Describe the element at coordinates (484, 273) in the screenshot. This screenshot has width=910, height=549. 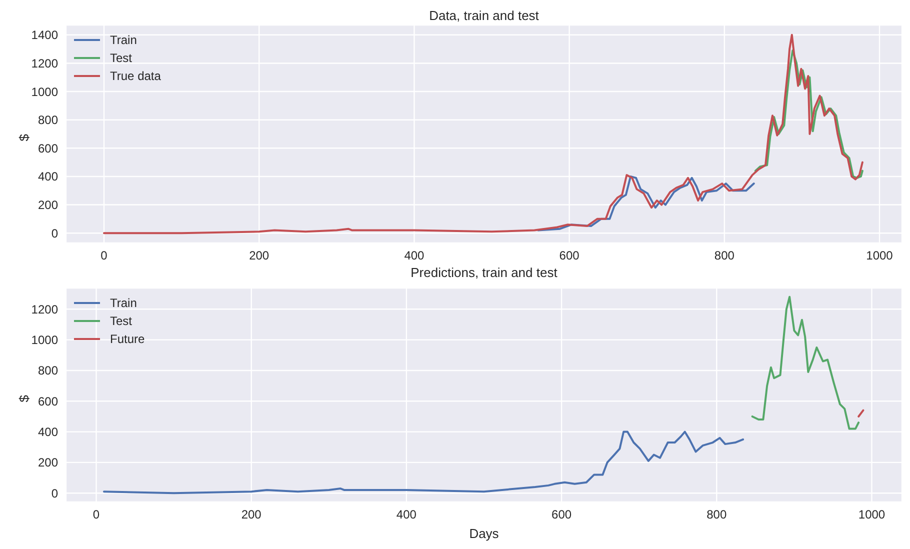
I see `chart-title: Predictions, train and test` at that location.